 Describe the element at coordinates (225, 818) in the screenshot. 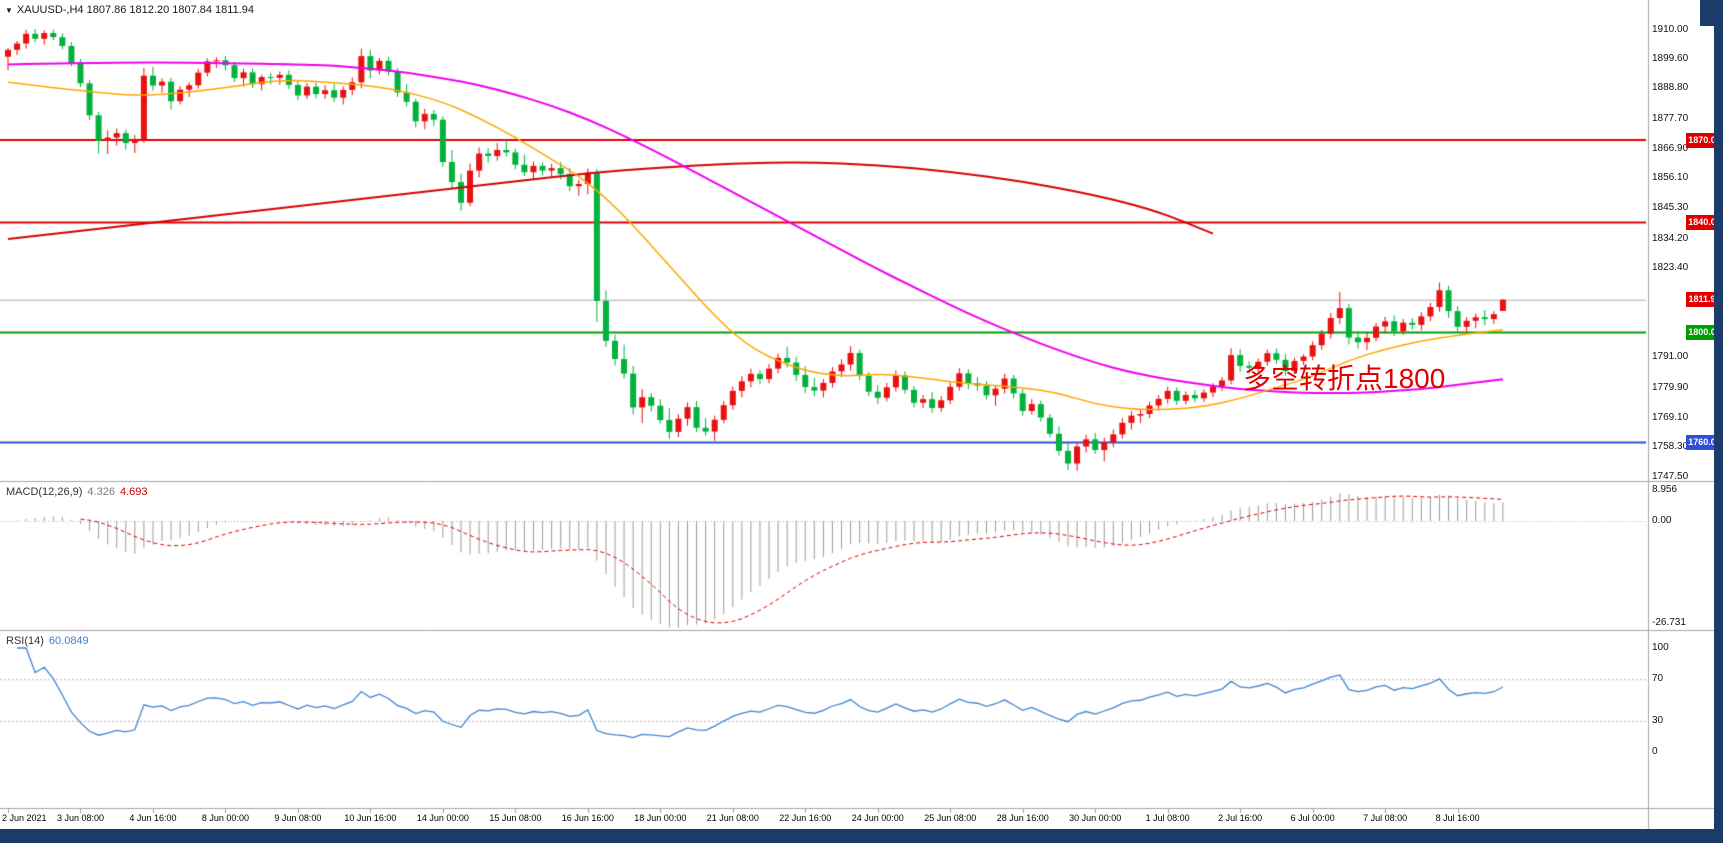

I see `time-scale-label: 8 Jun 00:00` at that location.